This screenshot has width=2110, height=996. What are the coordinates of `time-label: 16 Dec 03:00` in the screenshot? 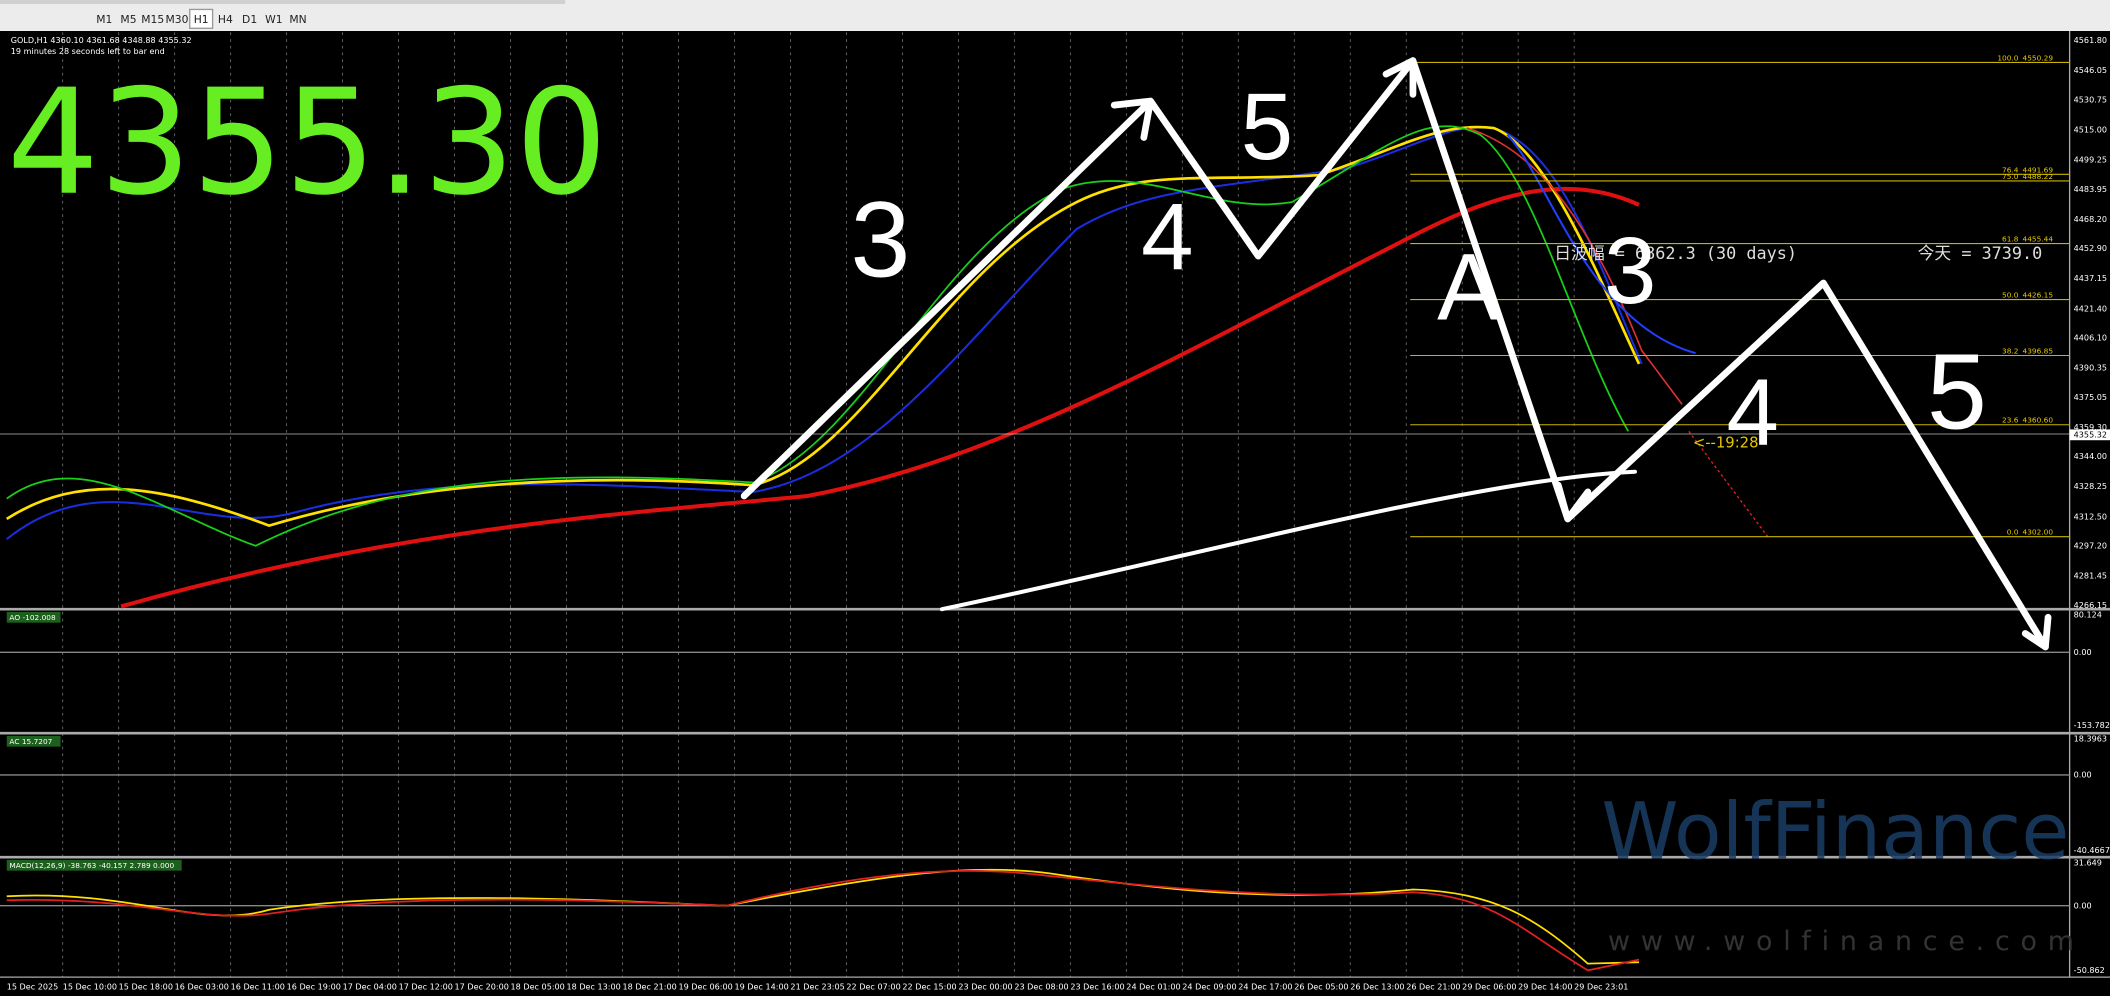 It's located at (202, 986).